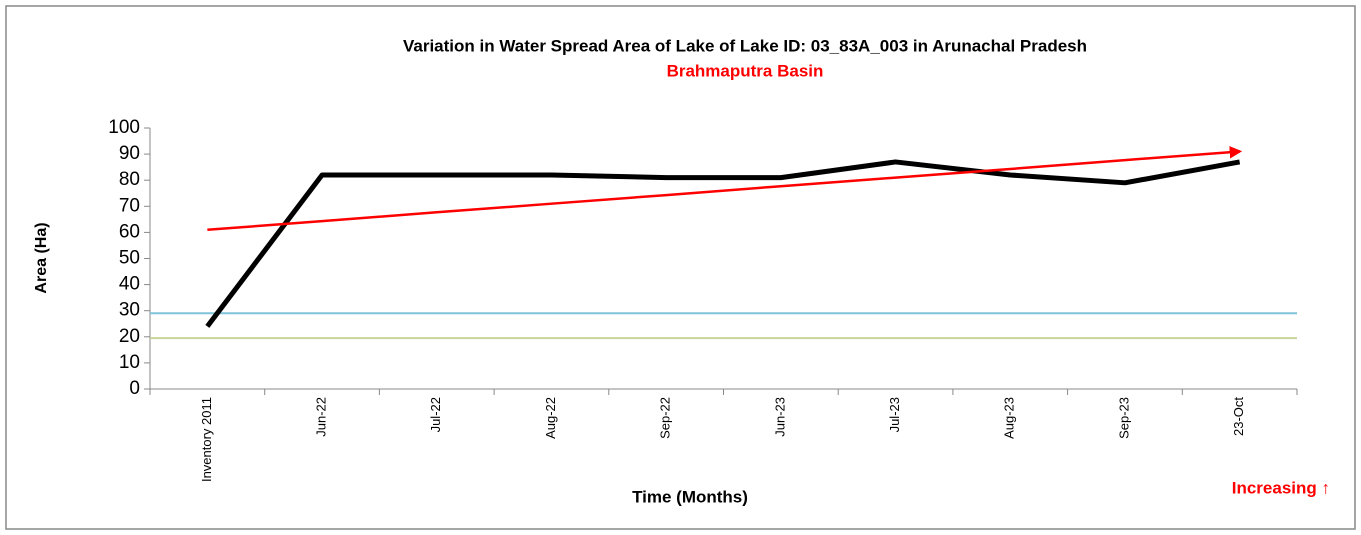  Describe the element at coordinates (894, 414) in the screenshot. I see `x-tick-label: Jul-23` at that location.